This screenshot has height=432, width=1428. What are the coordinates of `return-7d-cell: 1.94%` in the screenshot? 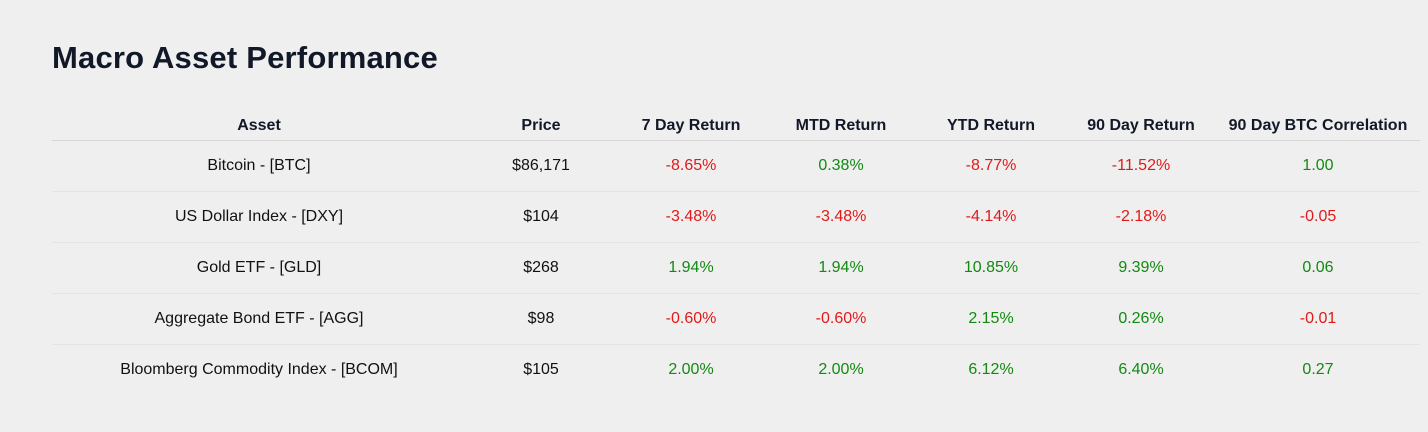 It's located at (691, 268).